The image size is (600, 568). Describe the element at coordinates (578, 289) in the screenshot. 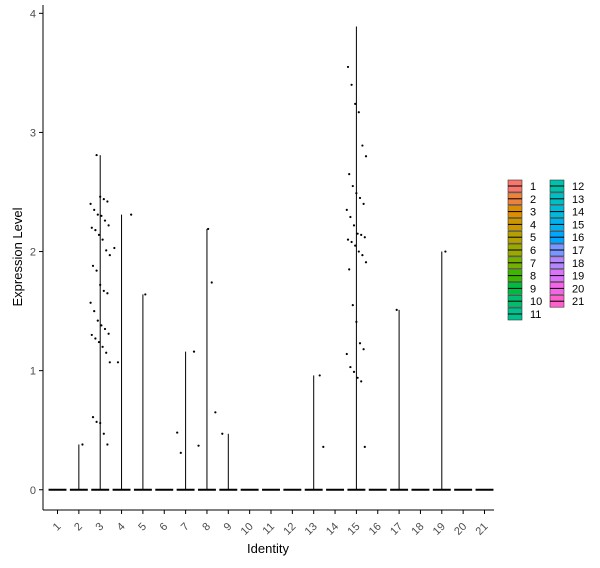

I see `legend-label: 20` at that location.